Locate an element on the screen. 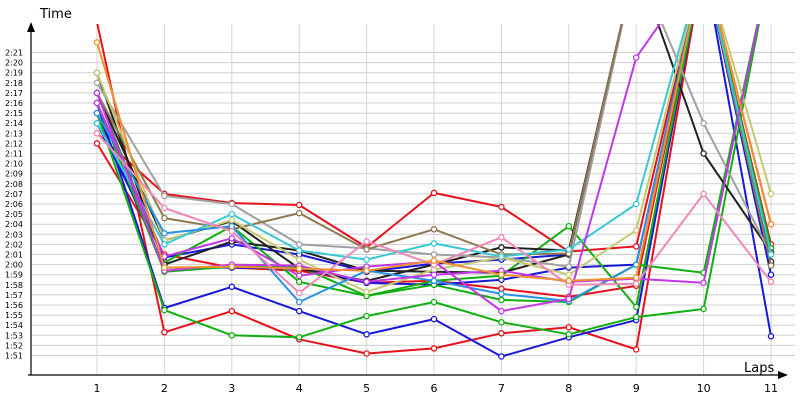 This screenshot has width=800, height=400. x-tick-label: 10 is located at coordinates (704, 388).